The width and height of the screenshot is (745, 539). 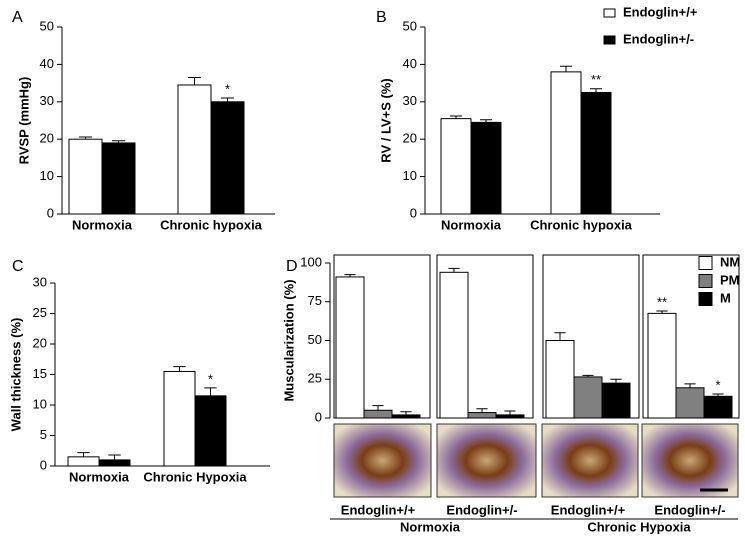 I want to click on legend-label: Endoglin+/+, so click(x=660, y=11).